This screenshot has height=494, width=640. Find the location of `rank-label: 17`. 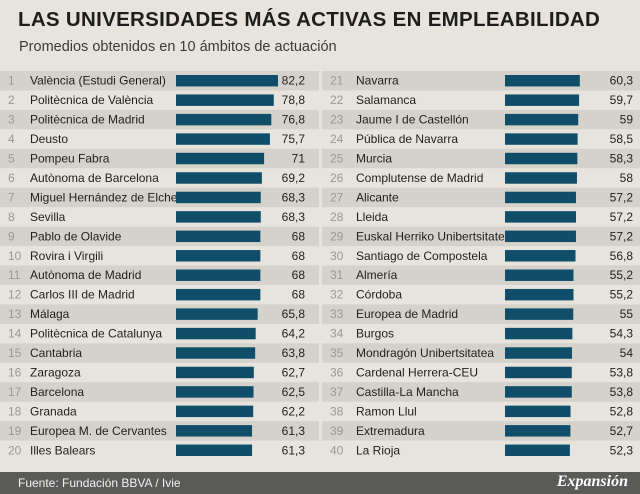

rank-label: 17 is located at coordinates (15, 392).